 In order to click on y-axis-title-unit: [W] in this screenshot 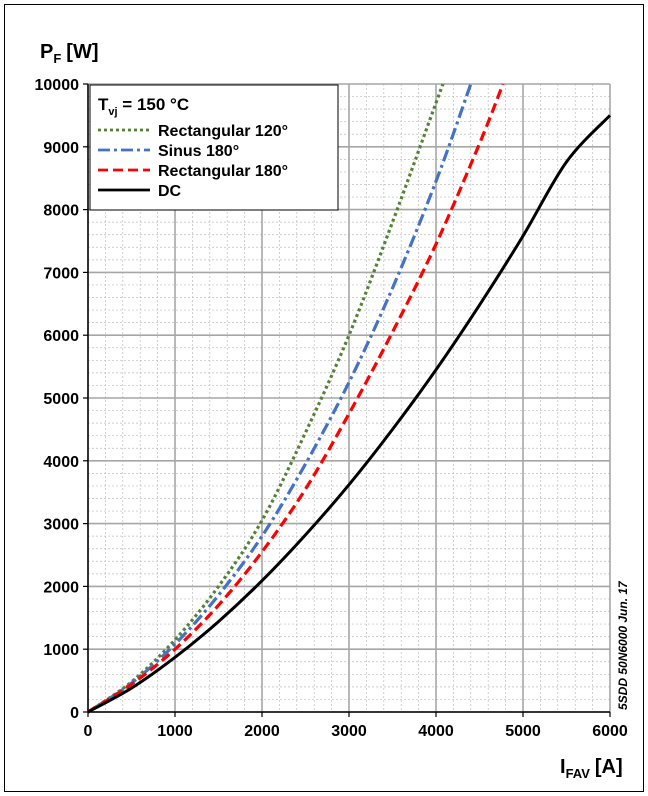, I will do `click(82, 52)`.